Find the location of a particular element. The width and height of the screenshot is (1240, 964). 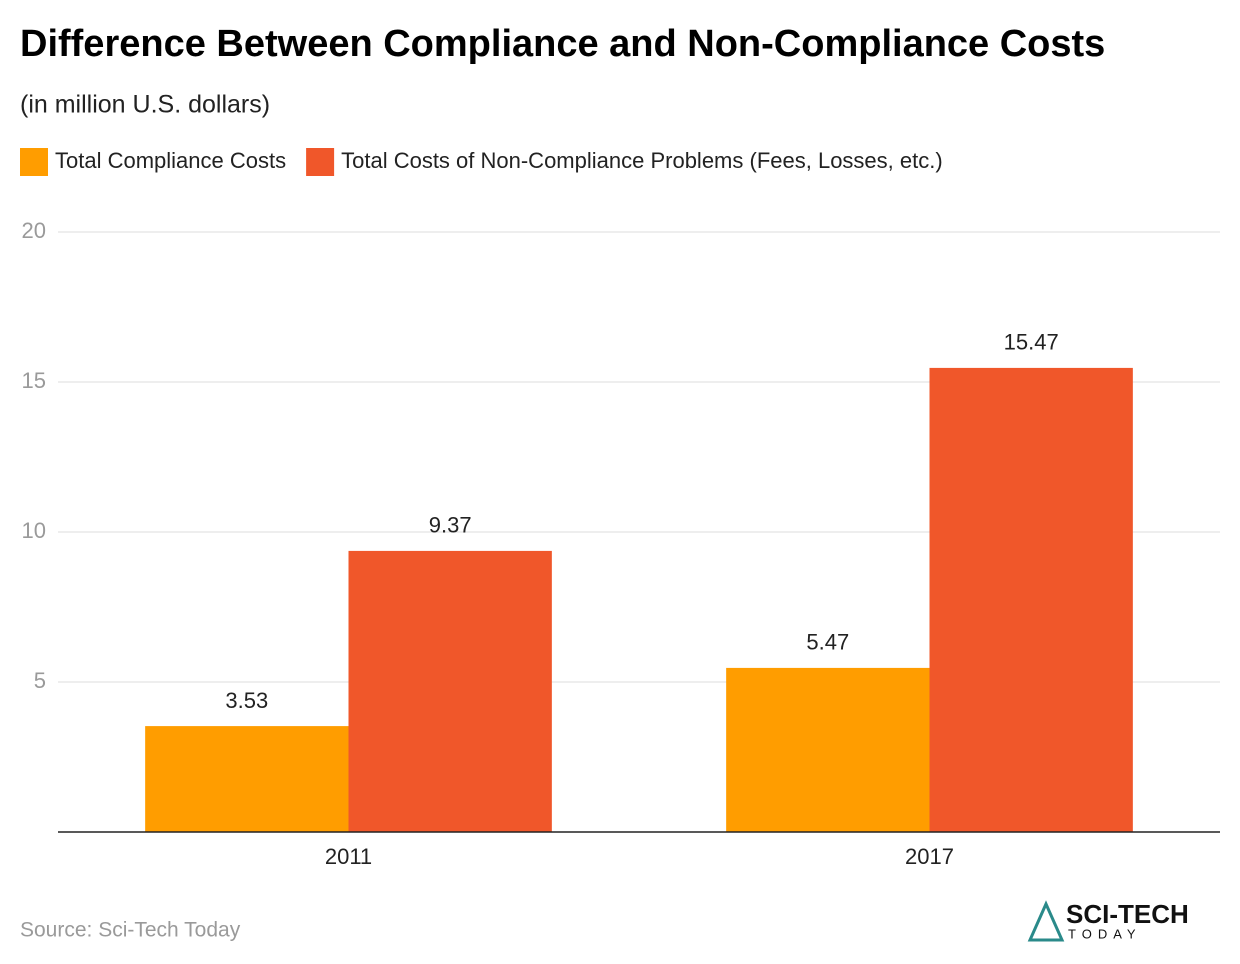

value-label: 15.47 is located at coordinates (1031, 342).